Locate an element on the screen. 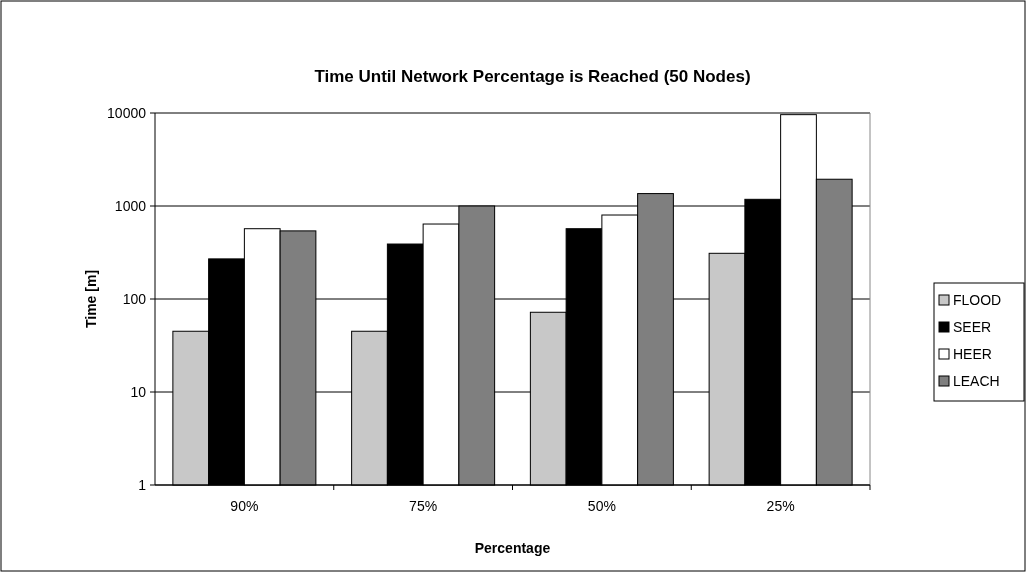  legend-label: LEACH is located at coordinates (976, 380).